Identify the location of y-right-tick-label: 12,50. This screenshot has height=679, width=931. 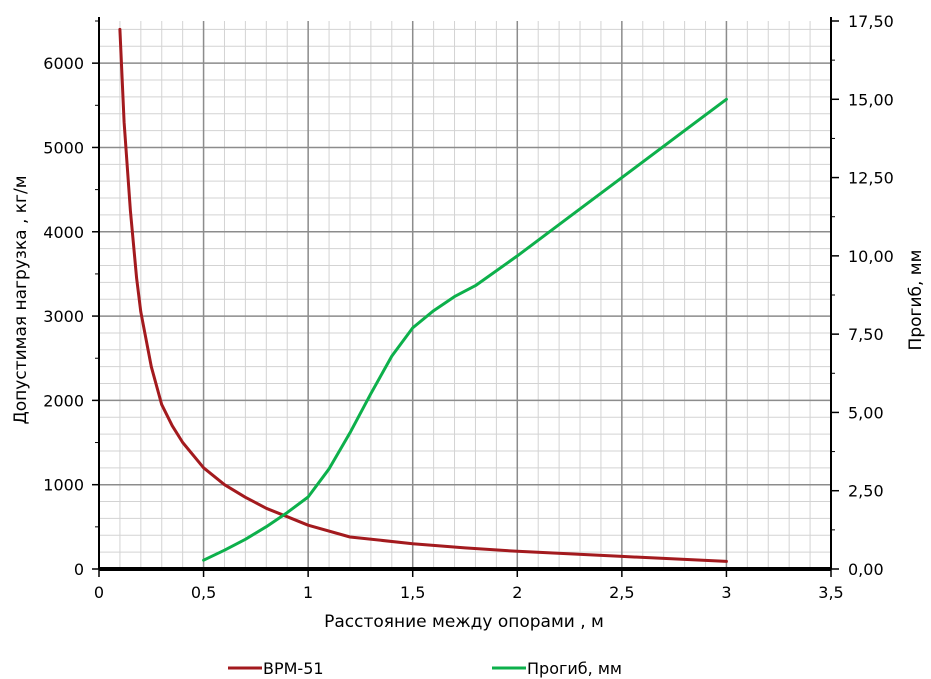
(871, 178).